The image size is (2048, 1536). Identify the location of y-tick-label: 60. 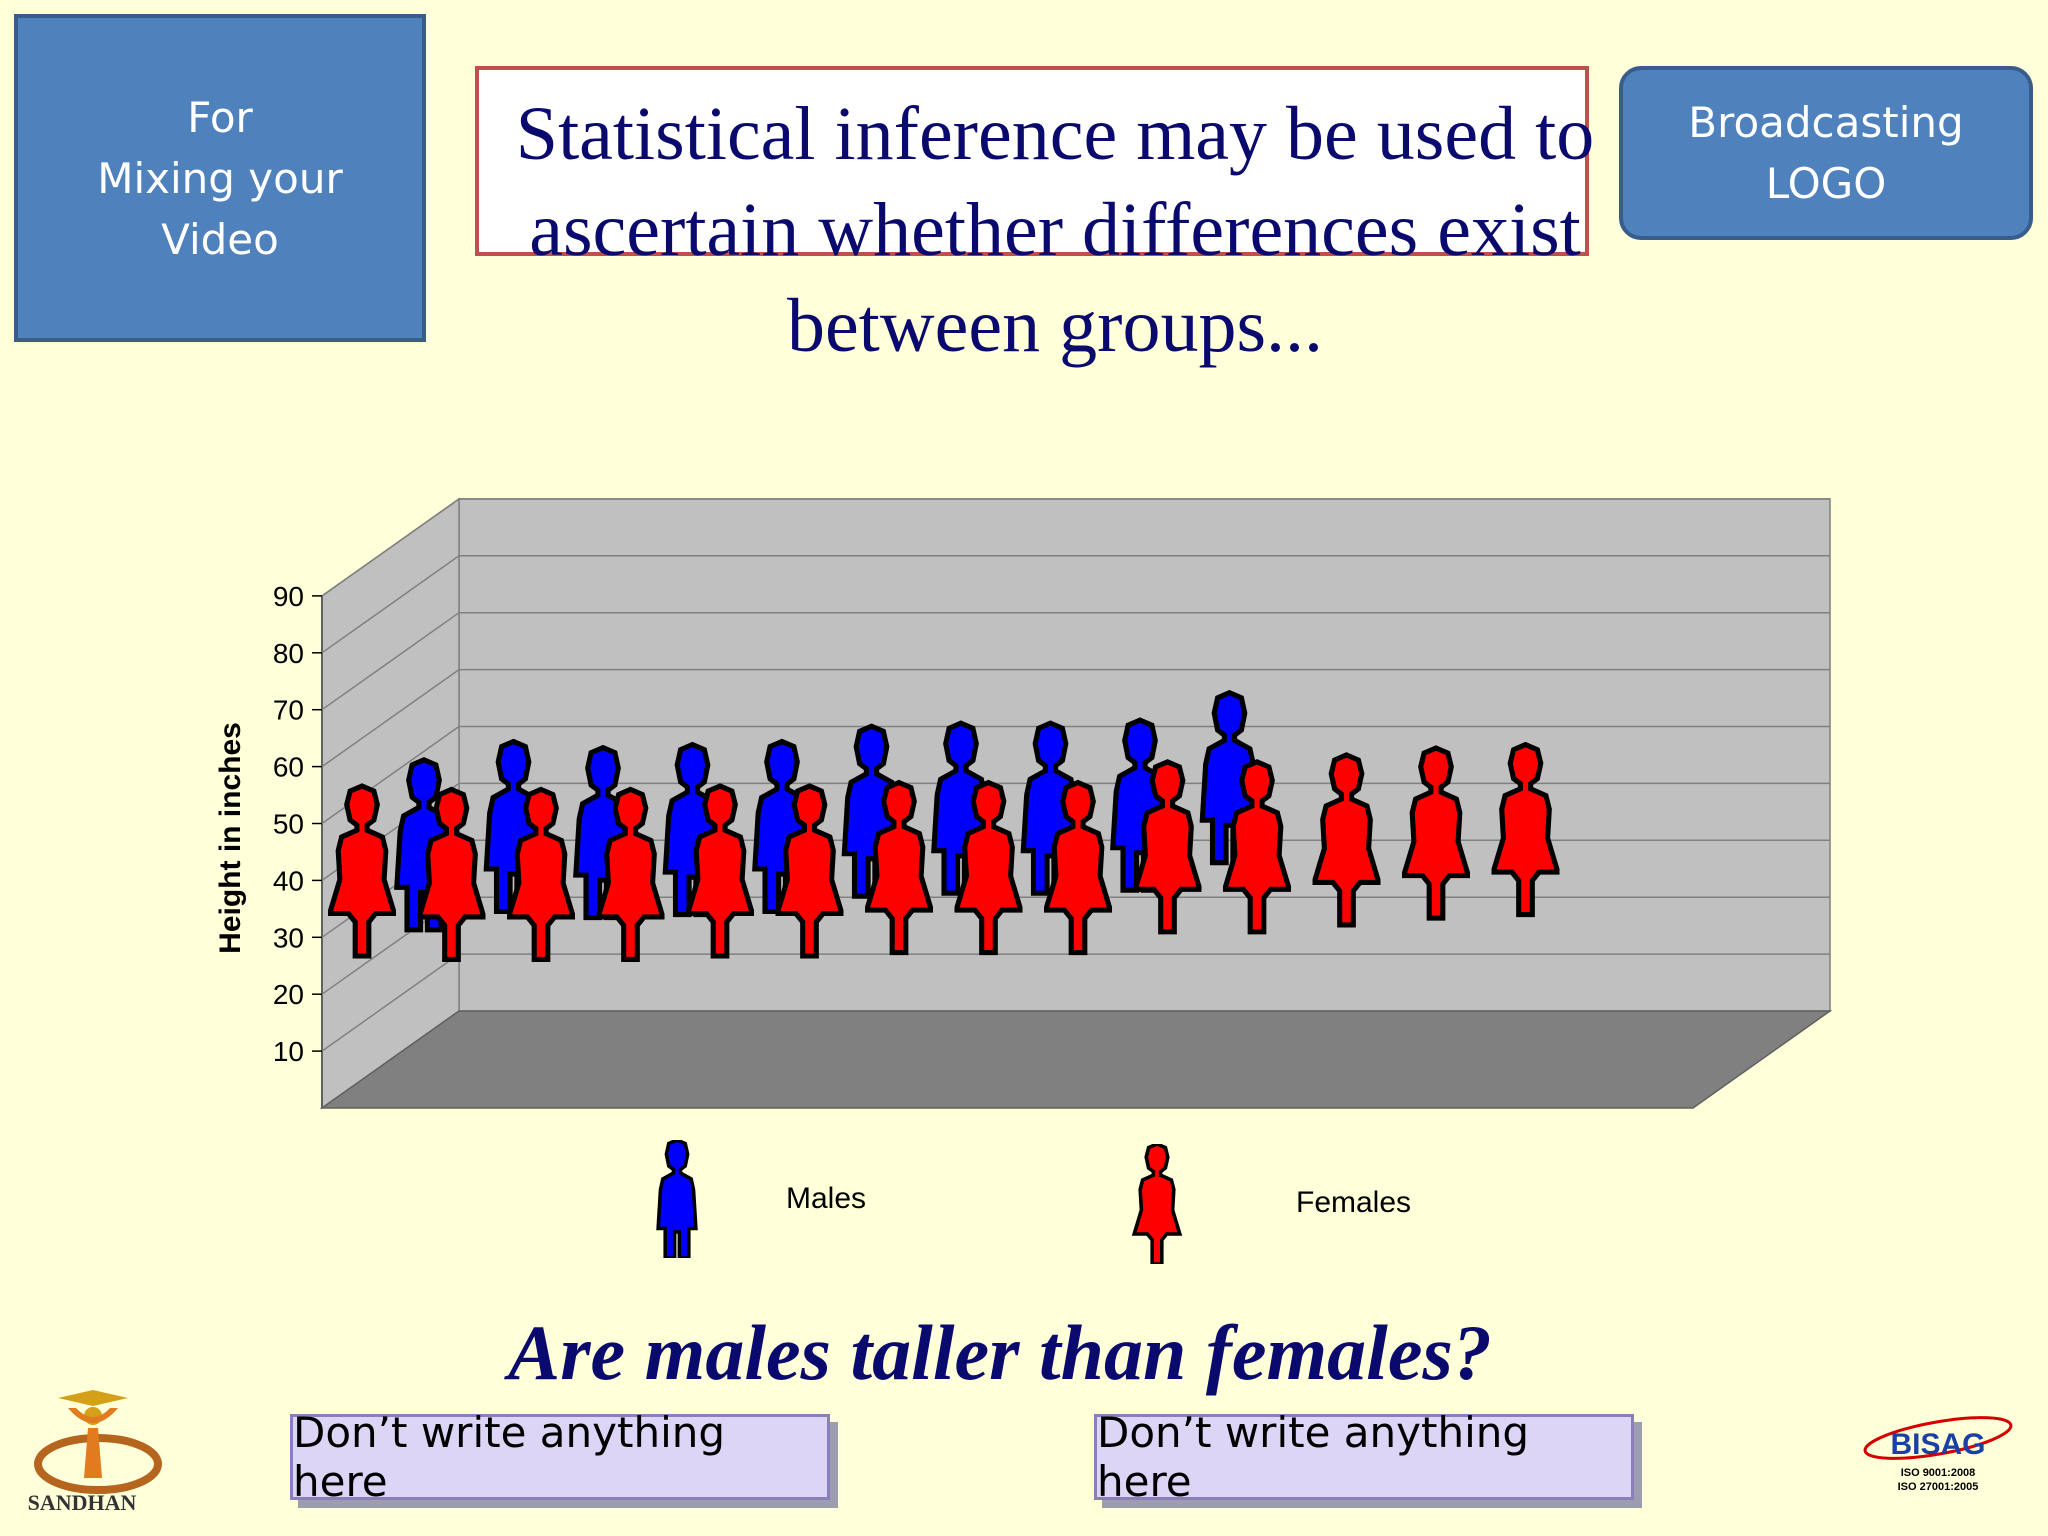
(288, 767).